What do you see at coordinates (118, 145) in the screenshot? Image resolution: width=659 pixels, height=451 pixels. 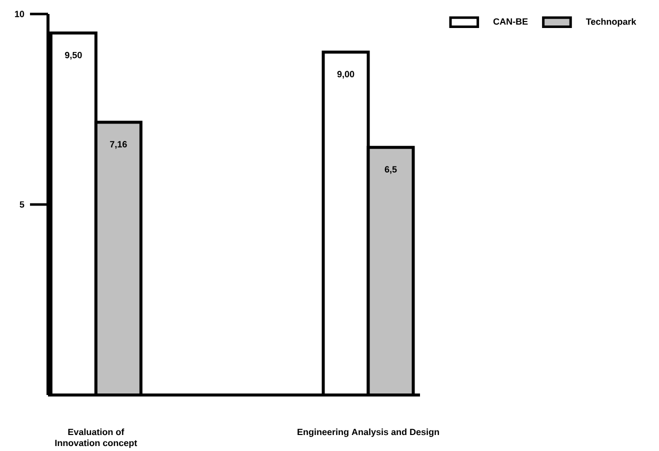 I see `data-label: 7,16` at bounding box center [118, 145].